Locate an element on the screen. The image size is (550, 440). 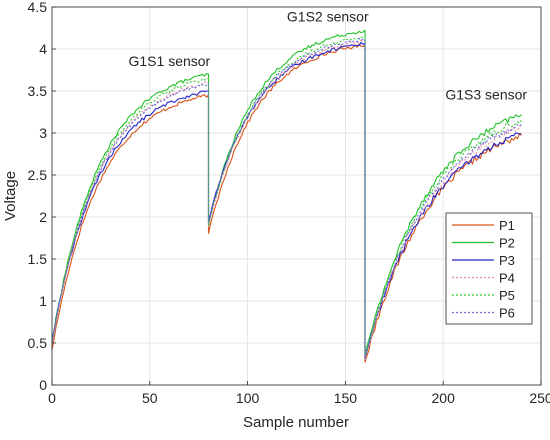
y-tick-label: 4.5 is located at coordinates (38, 7).